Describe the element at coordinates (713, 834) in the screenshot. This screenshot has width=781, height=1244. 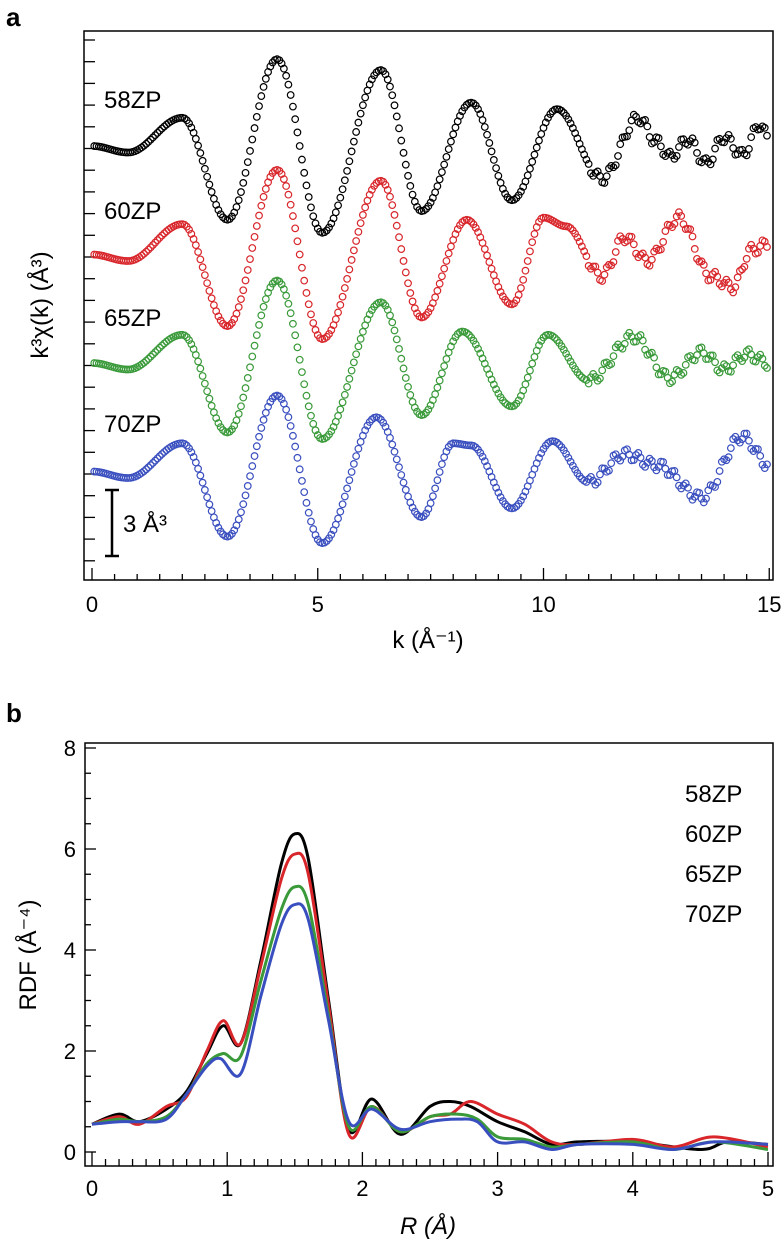
I see `legend-60zp: 60ZP` at that location.